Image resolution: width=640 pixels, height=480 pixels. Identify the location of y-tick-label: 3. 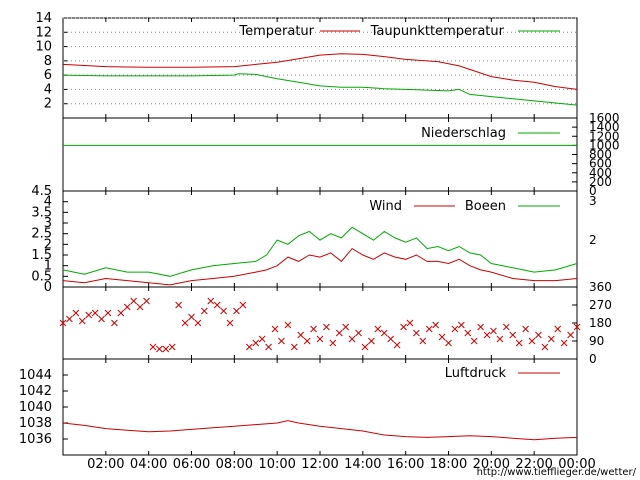
(48, 223).